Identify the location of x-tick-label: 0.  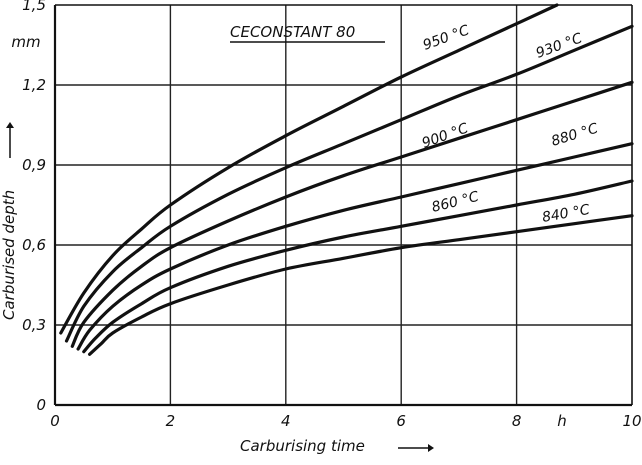
(55, 421).